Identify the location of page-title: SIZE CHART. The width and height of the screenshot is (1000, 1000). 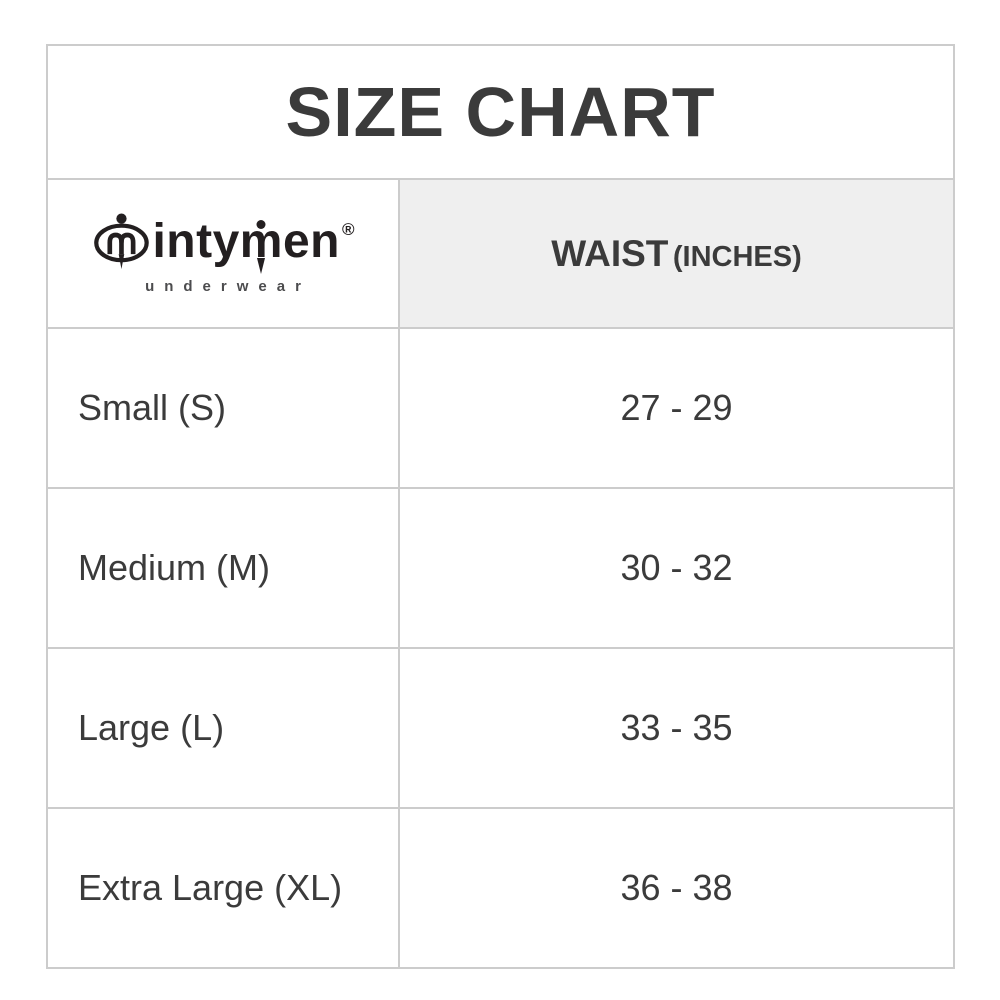
(500, 112).